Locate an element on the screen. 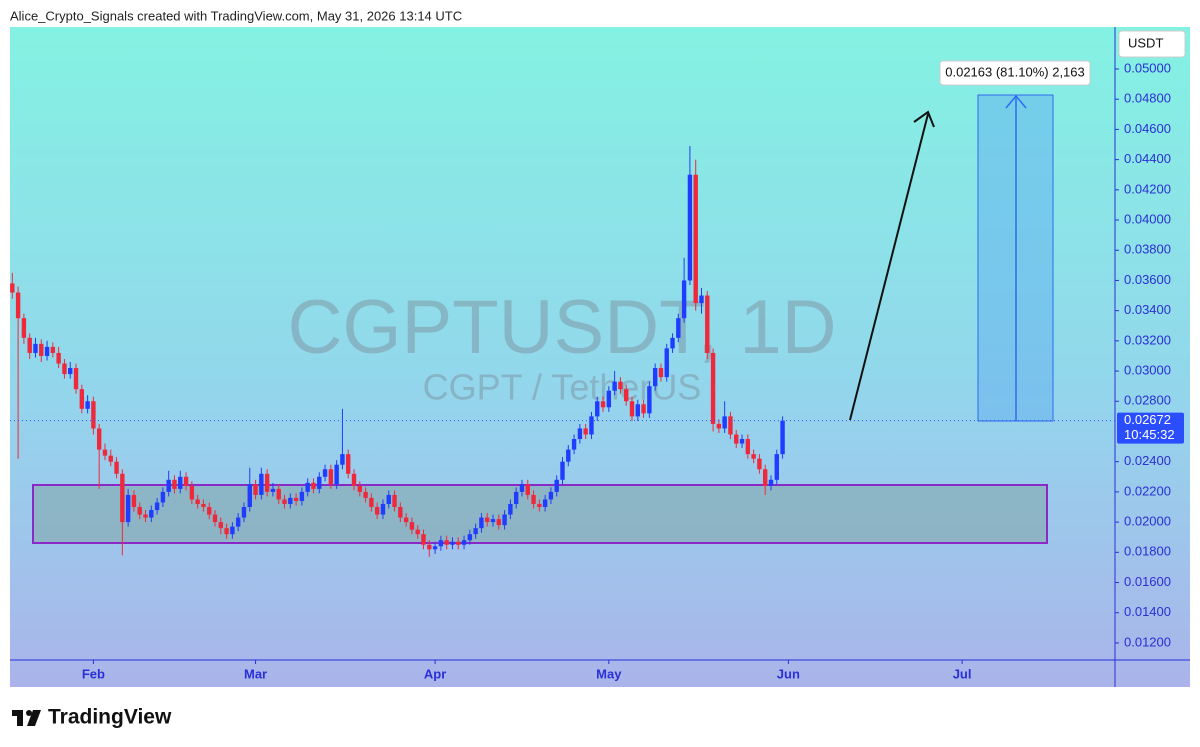 Image resolution: width=1200 pixels, height=747 pixels. y-tick-label: 0.03800 is located at coordinates (1147, 249).